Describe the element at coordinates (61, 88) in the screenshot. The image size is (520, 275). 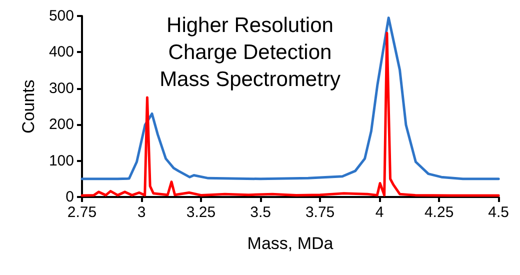
I see `y-tick-label: 300` at that location.